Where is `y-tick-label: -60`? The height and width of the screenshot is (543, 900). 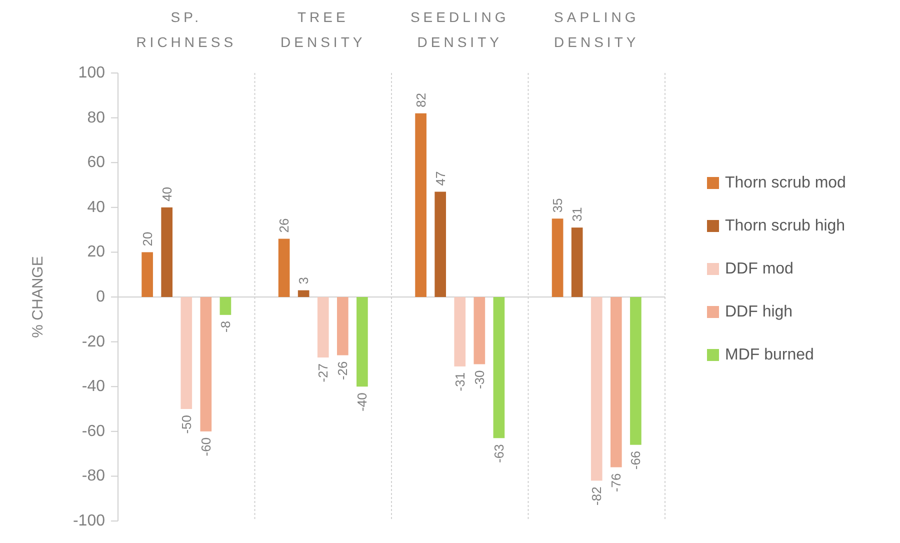
y-tick-label: -60 is located at coordinates (94, 431).